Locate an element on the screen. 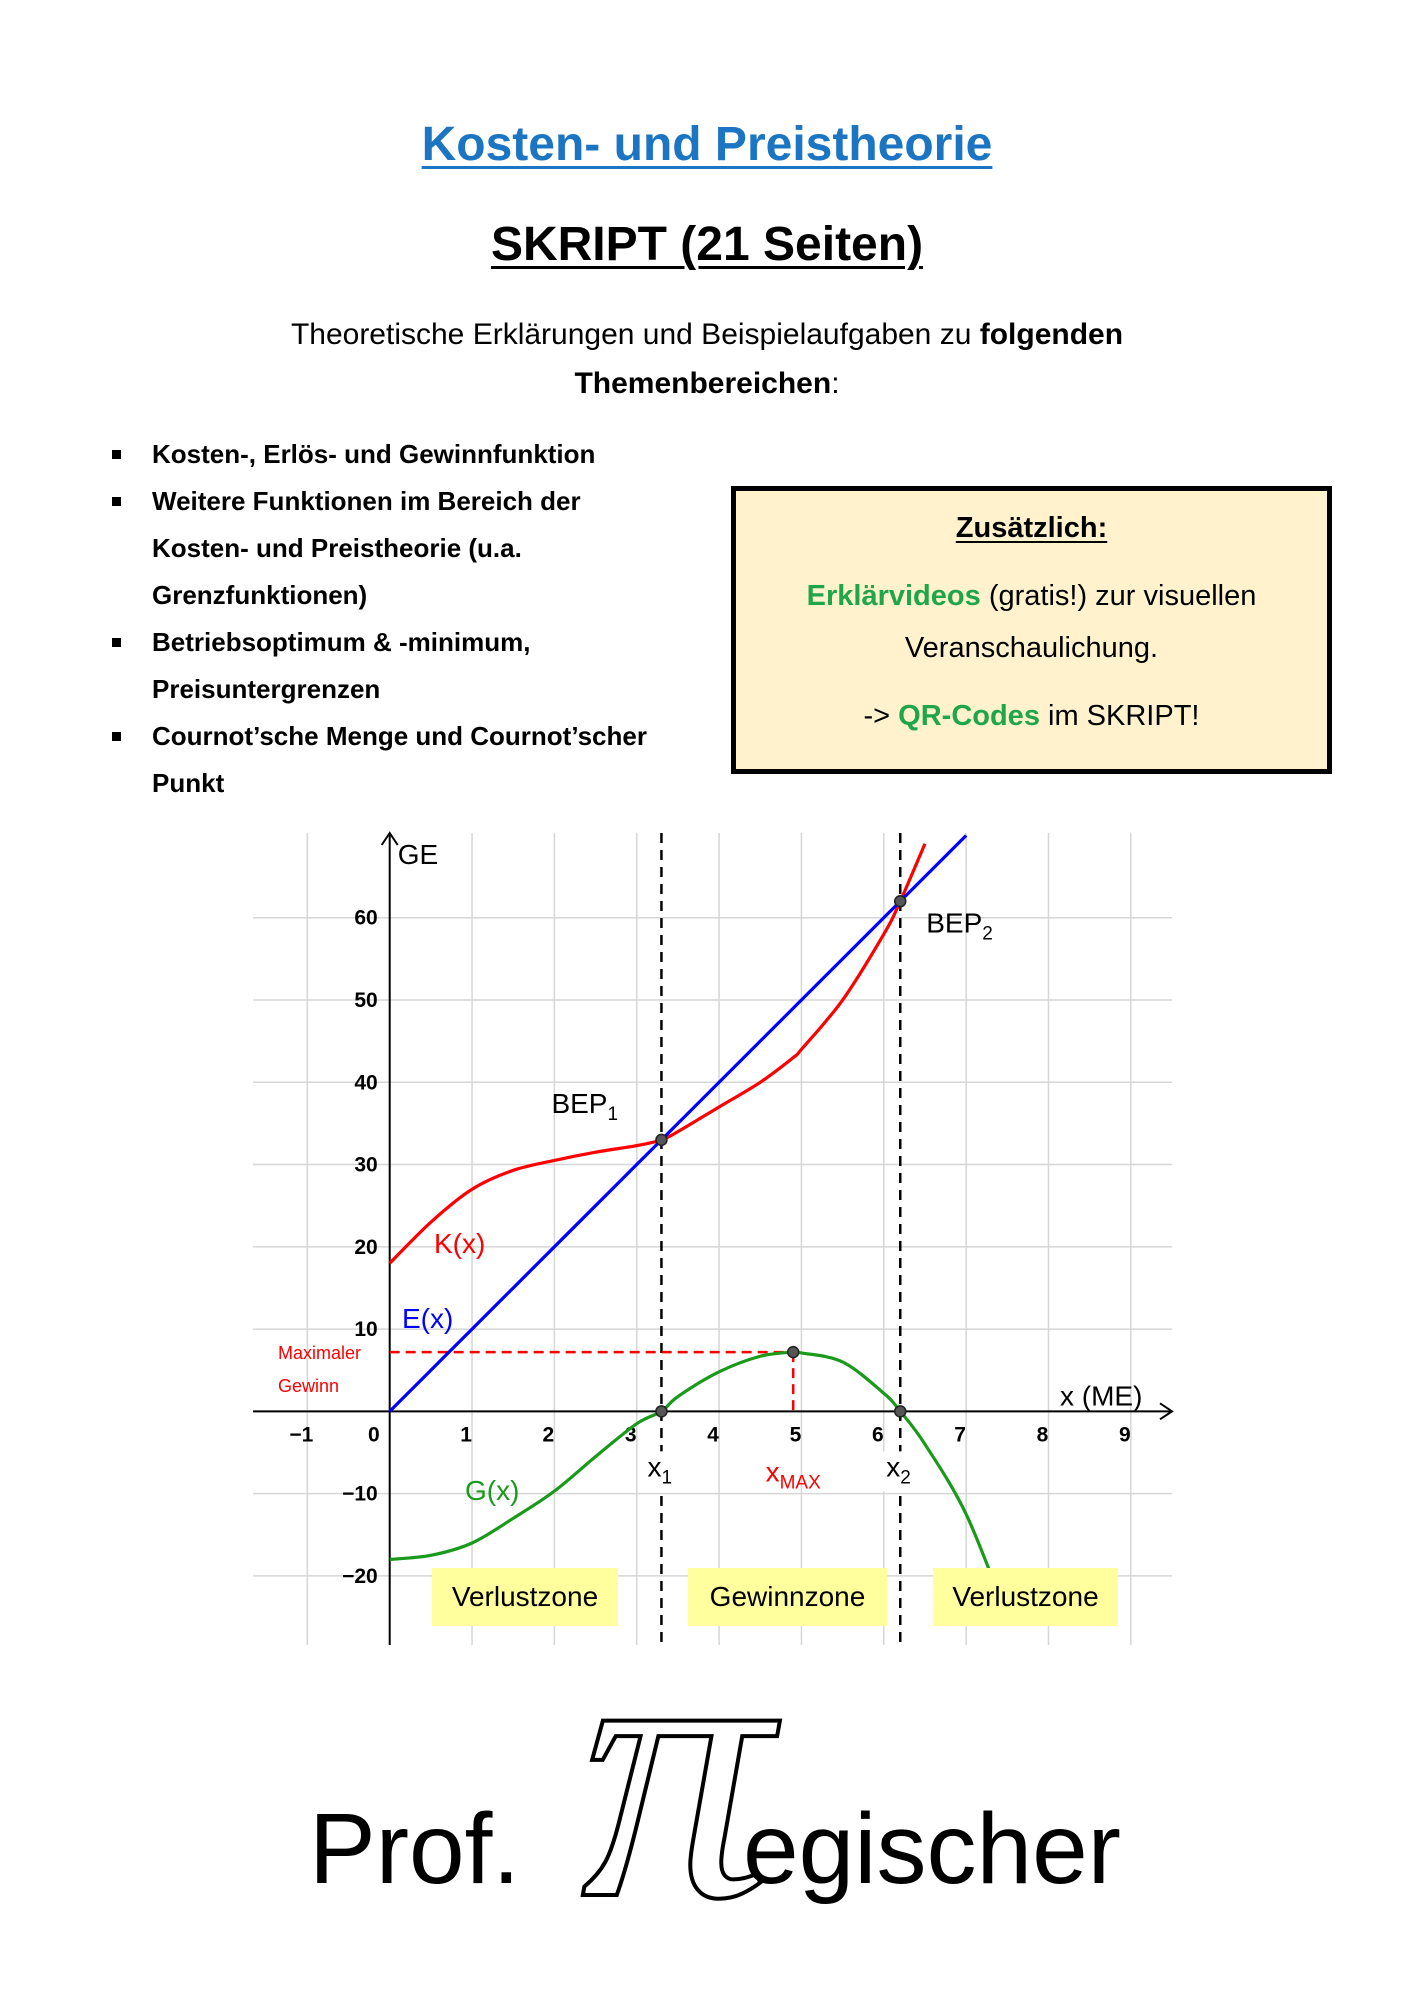 This screenshot has width=1414, height=2000. box-line: Veranschaulichung. is located at coordinates (1031, 648).